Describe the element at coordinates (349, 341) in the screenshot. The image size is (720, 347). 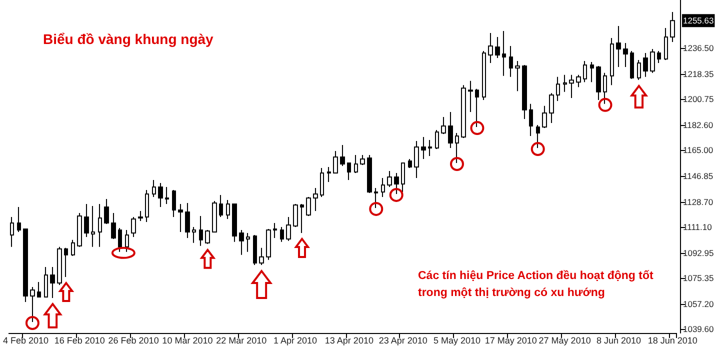
I see `x-tick-label: 13 Apr 2010` at that location.